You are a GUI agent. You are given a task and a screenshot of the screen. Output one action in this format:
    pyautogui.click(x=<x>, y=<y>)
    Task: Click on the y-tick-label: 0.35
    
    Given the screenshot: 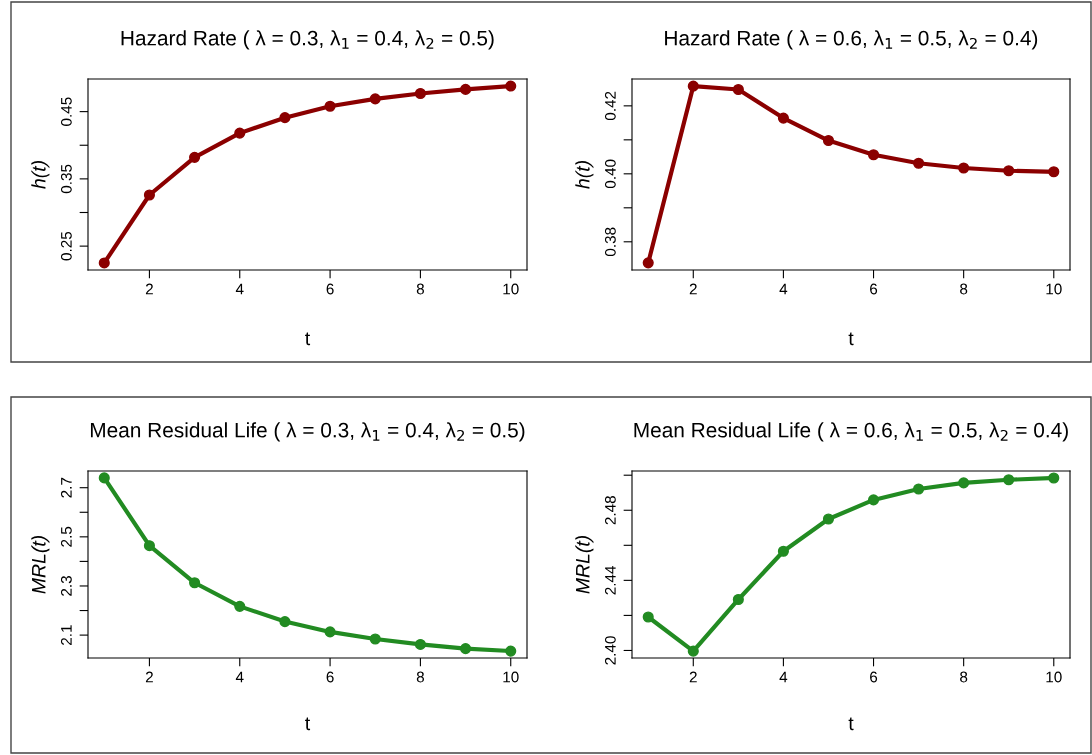 What is the action you would take?
    pyautogui.click(x=66, y=179)
    